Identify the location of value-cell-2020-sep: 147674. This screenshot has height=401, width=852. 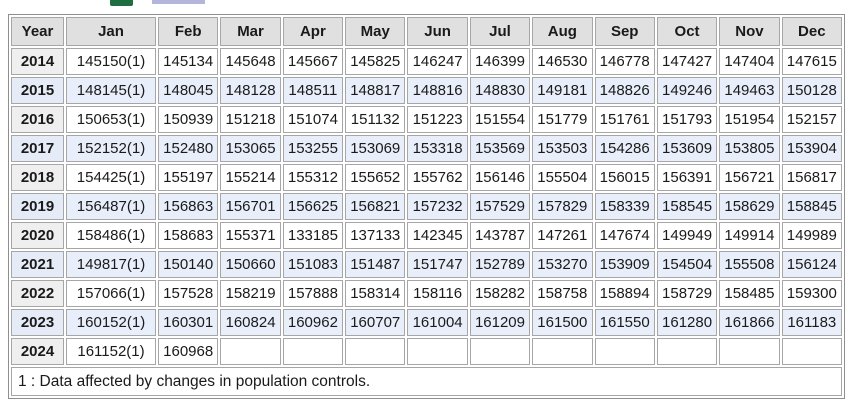
(624, 235).